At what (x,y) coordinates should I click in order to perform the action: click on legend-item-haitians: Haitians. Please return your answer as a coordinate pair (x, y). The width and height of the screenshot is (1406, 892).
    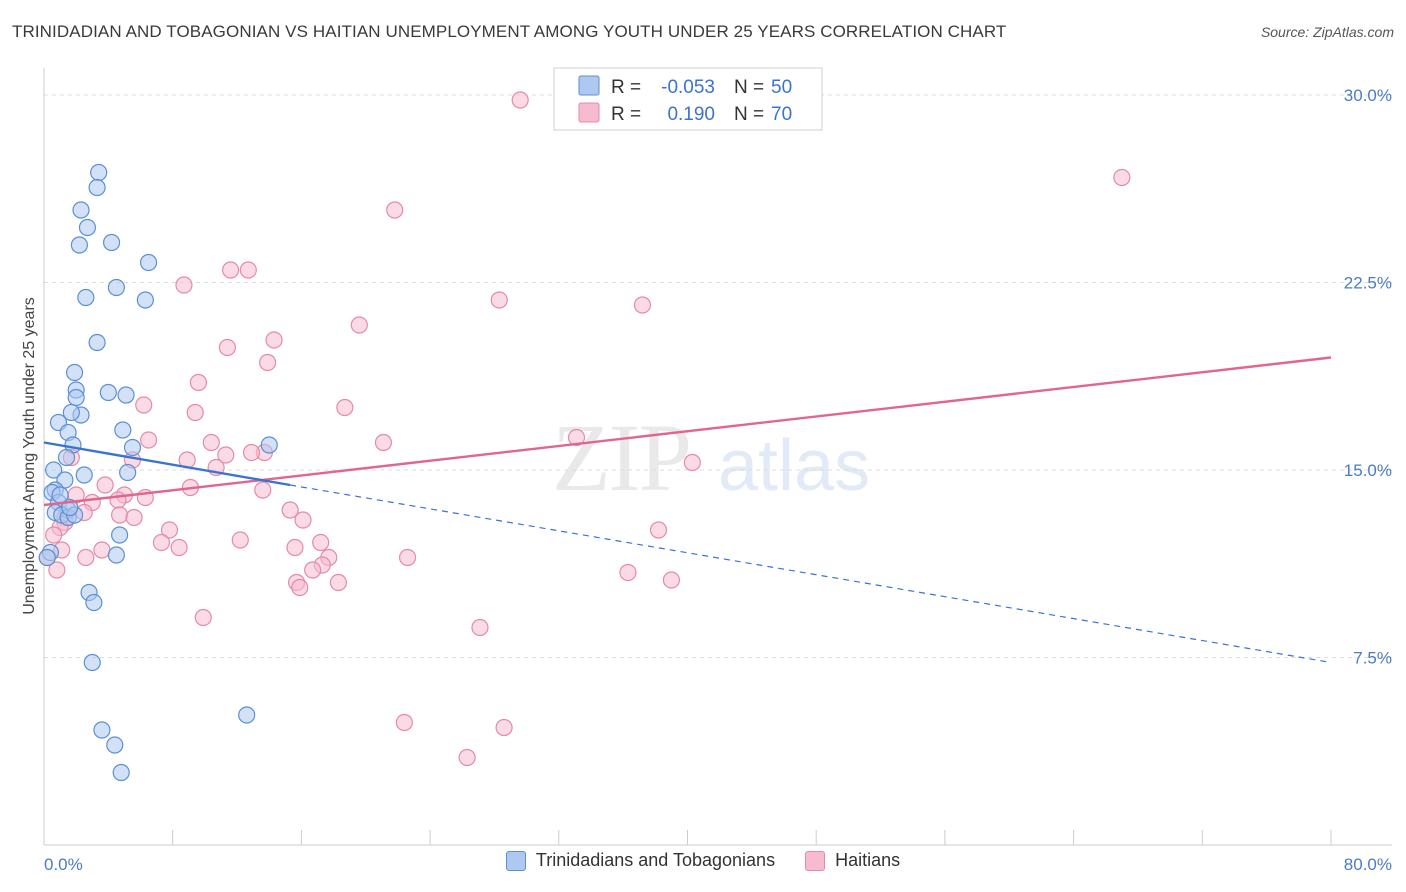
    Looking at the image, I should click on (852, 860).